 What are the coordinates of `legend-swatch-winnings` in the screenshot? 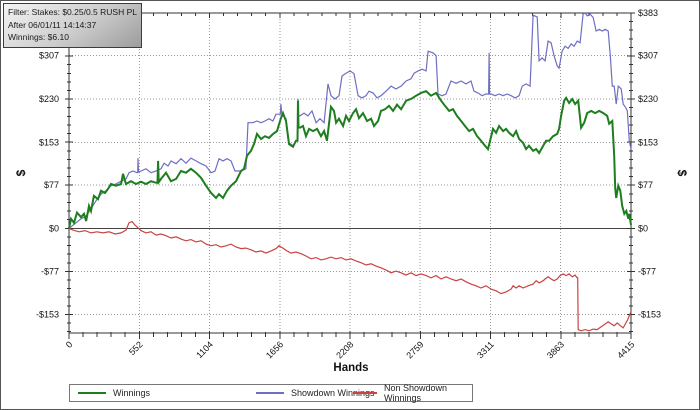 It's located at (92, 393).